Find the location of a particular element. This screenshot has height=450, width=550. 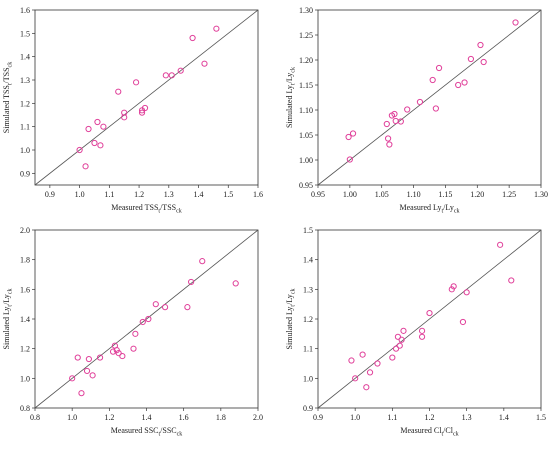

y-tick-label: 1.8 is located at coordinates (25, 260).